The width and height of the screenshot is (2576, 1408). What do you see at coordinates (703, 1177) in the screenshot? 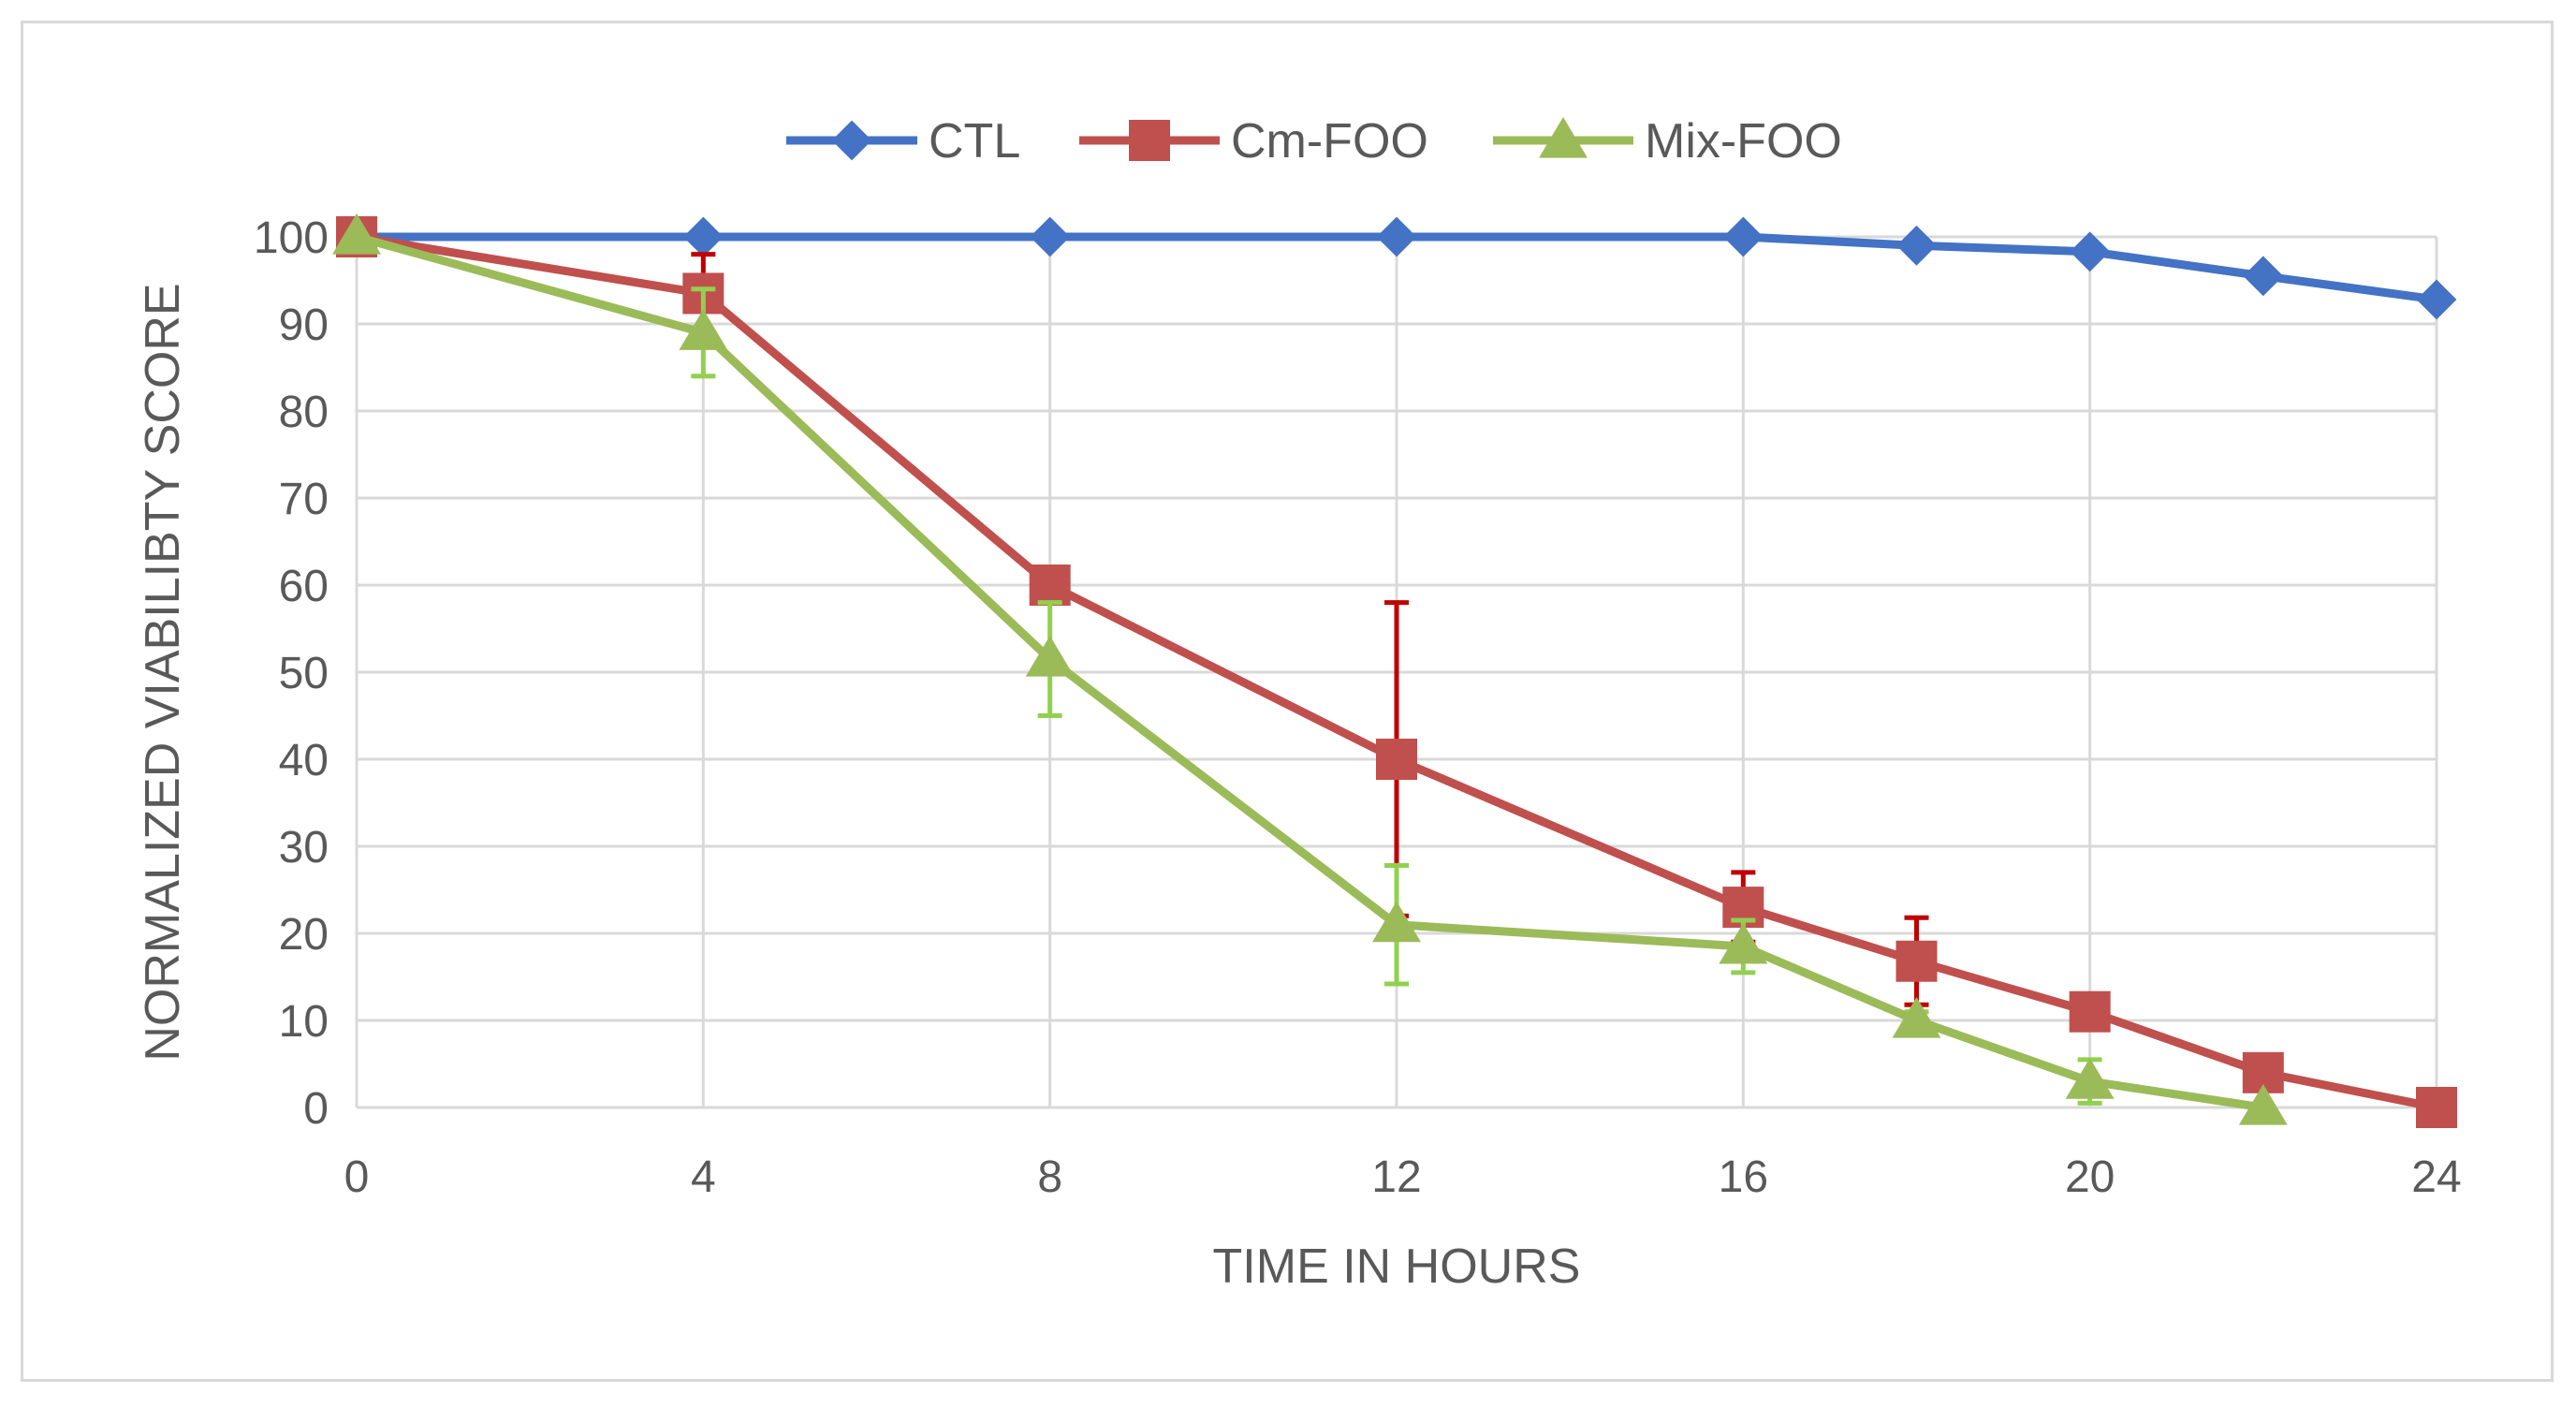
I see `x-tick-label: 4` at bounding box center [703, 1177].